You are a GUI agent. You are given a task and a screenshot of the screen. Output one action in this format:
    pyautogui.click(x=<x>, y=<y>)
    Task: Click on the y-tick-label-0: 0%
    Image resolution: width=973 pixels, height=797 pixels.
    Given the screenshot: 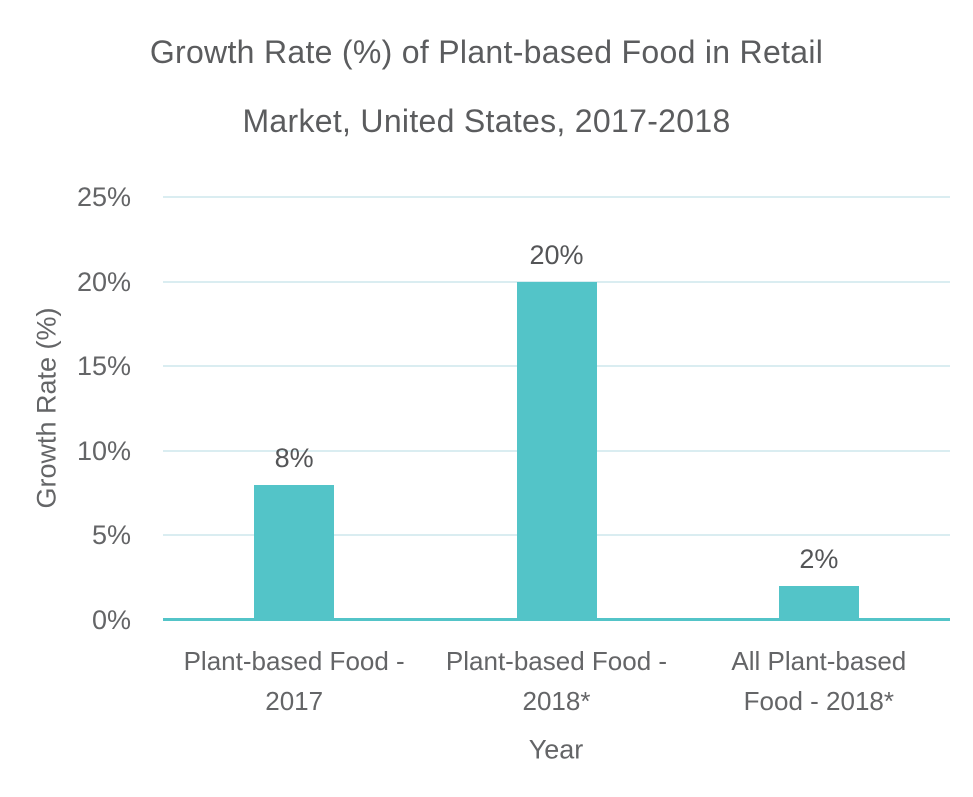 What is the action you would take?
    pyautogui.click(x=111, y=620)
    